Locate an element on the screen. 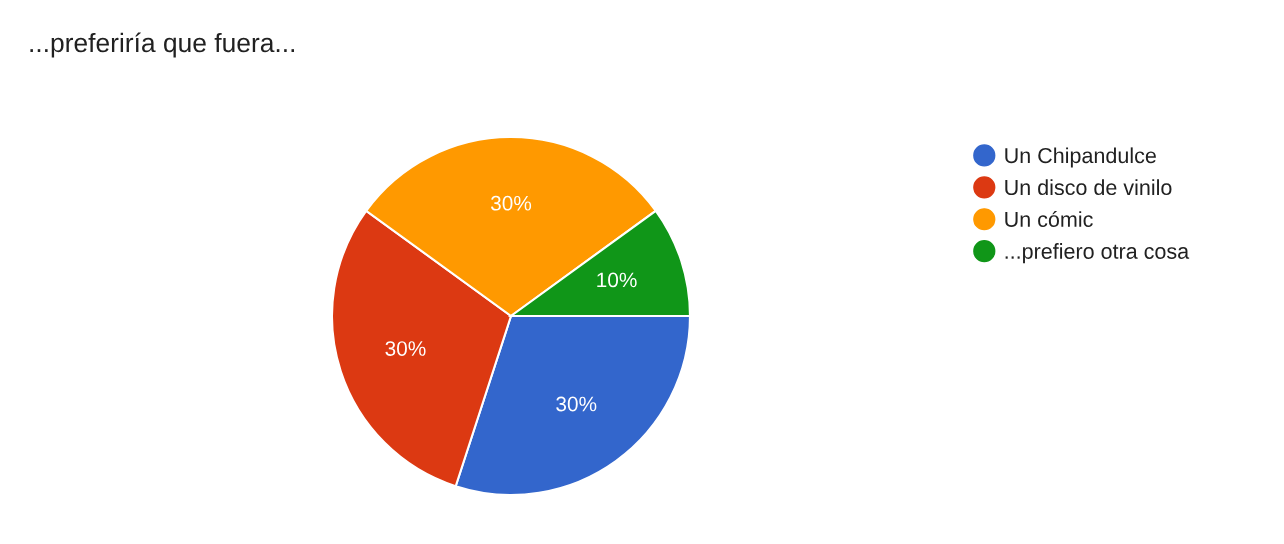 This screenshot has width=1284, height=544. legend-label: Un disco de vinilo is located at coordinates (1088, 187).